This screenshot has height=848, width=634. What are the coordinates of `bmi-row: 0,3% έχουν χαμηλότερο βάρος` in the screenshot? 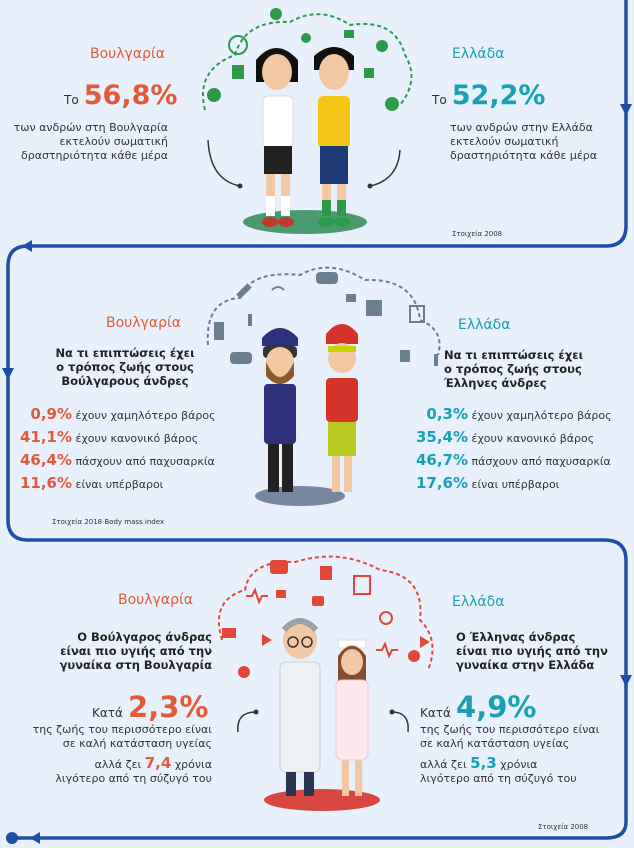 It's located at (512, 416).